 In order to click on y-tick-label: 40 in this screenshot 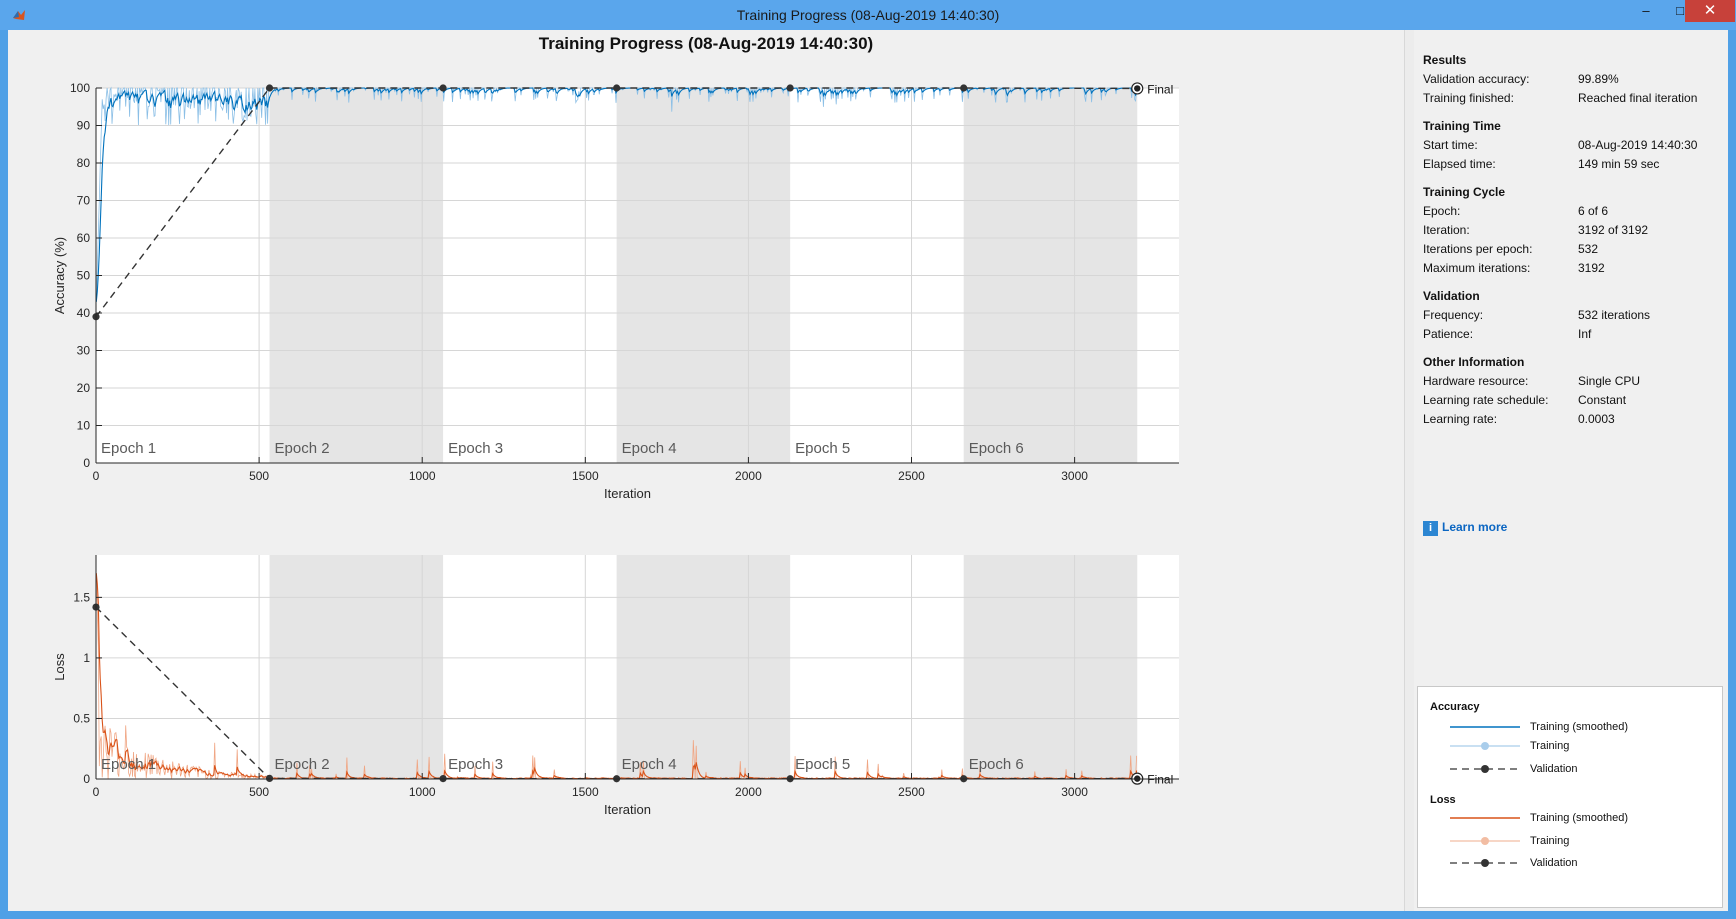, I will do `click(84, 313)`.